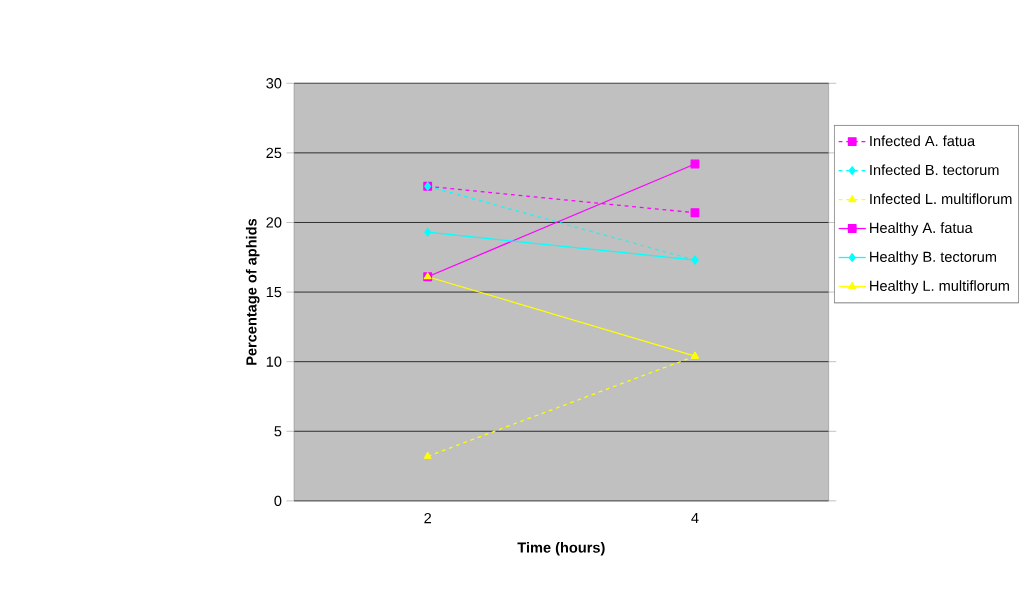  I want to click on legend-label: Infected A. fatua, so click(923, 140).